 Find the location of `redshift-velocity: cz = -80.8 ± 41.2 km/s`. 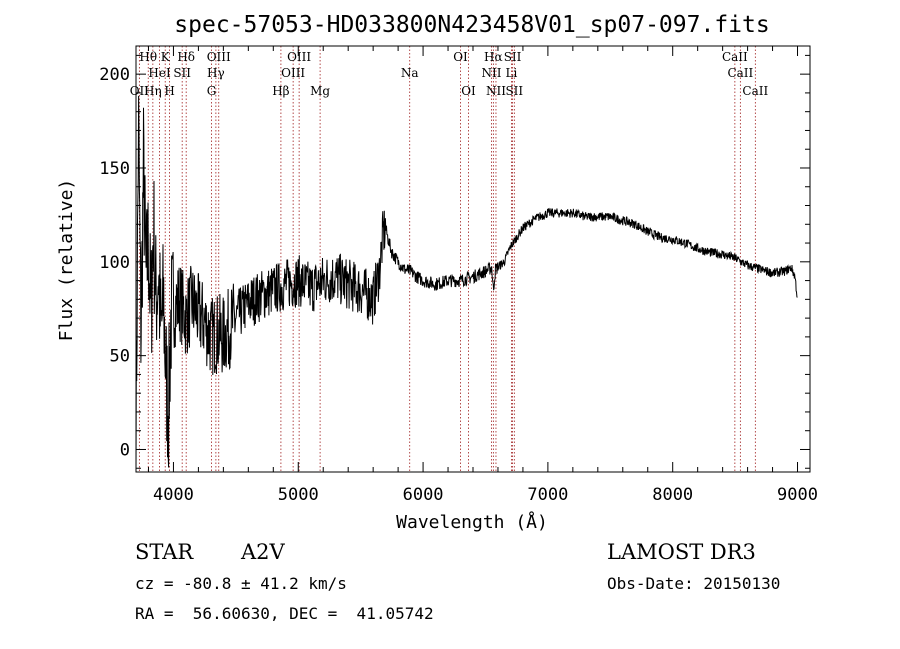

redshift-velocity: cz = -80.8 ± 41.2 km/s is located at coordinates (241, 583).